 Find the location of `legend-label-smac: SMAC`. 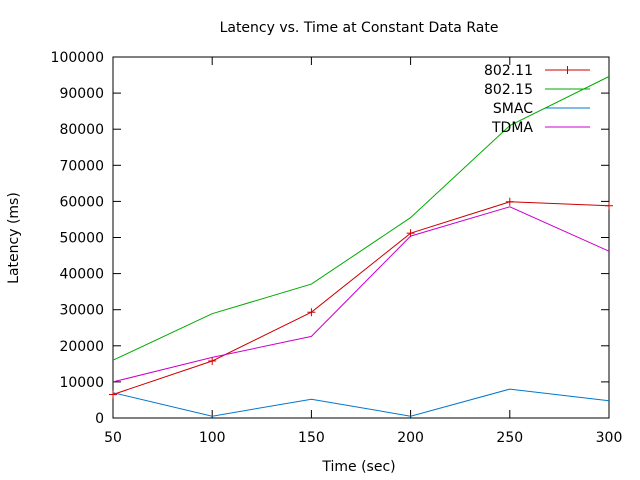

legend-label-smac: SMAC is located at coordinates (513, 109).